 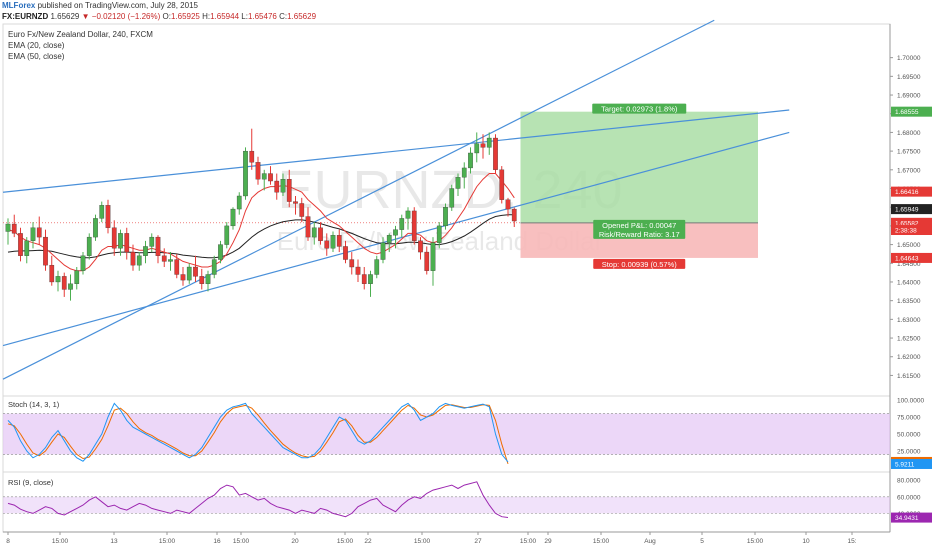 What do you see at coordinates (31, 482) in the screenshot?
I see `rsi-title: RSI (9, close)` at bounding box center [31, 482].